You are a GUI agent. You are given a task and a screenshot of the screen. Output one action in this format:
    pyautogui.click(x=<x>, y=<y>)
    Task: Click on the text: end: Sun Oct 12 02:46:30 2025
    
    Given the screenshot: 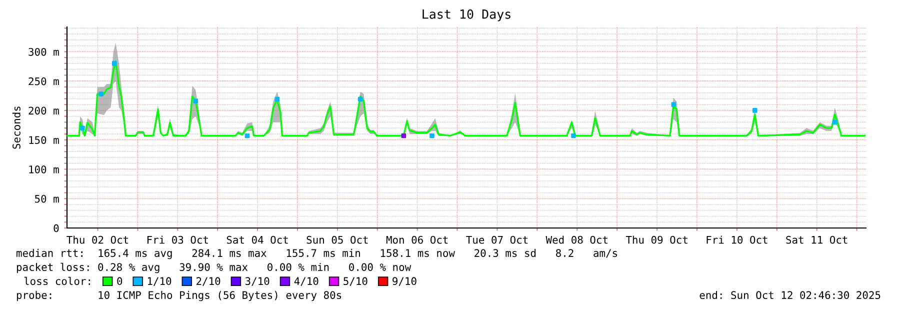 What is the action you would take?
    pyautogui.click(x=790, y=295)
    